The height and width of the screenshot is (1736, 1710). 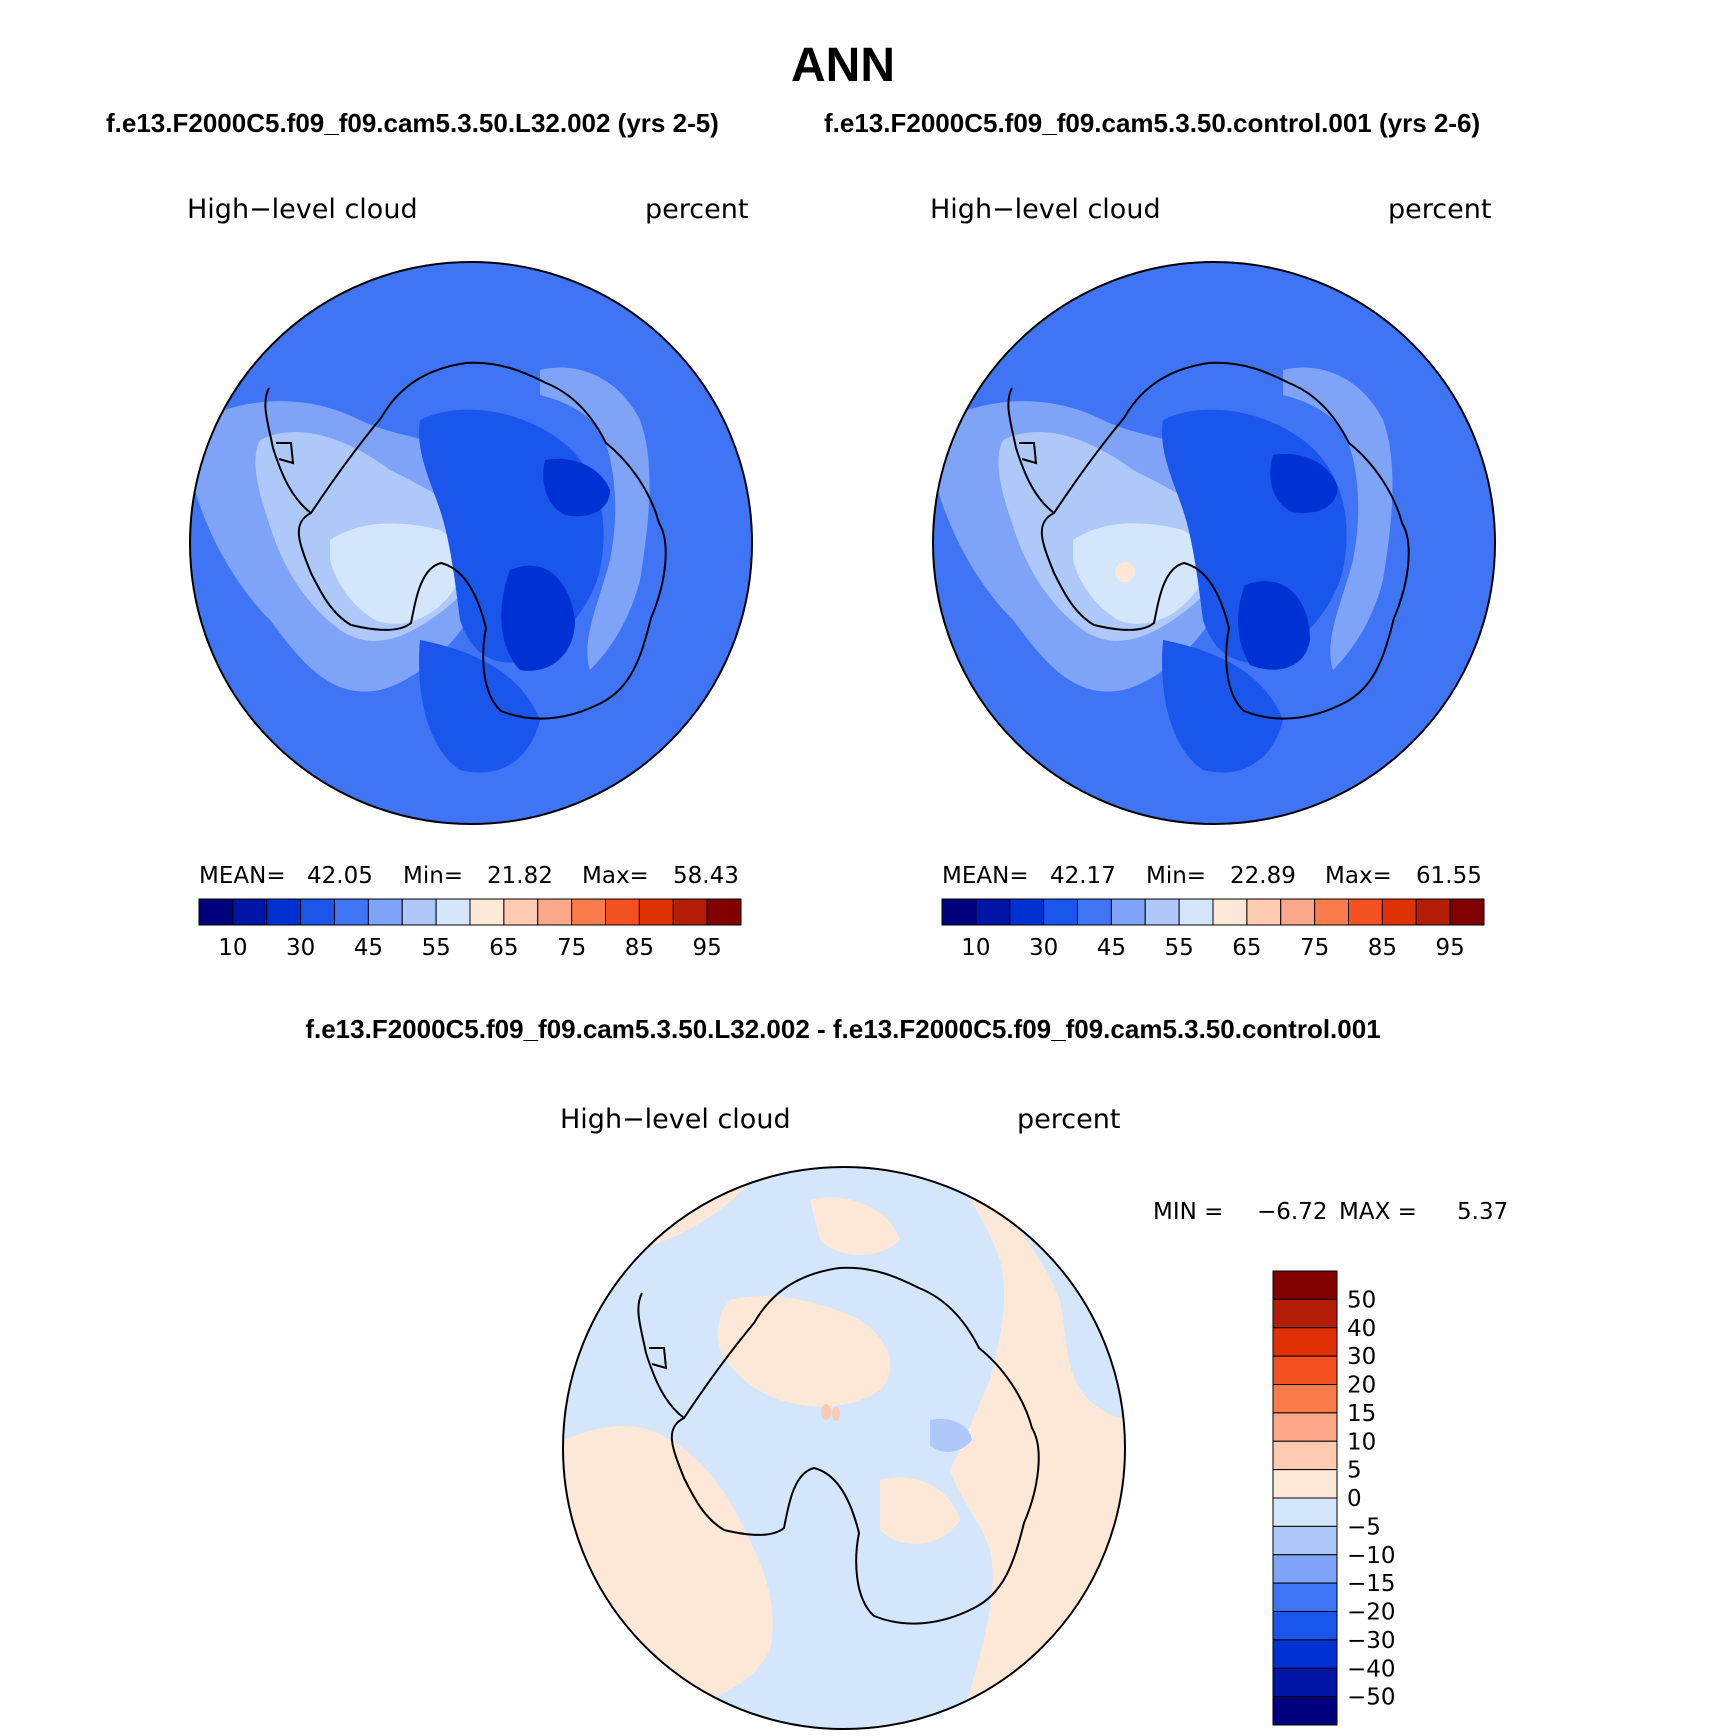 I want to click on colorbar-tick-label: −10, so click(x=1371, y=1556).